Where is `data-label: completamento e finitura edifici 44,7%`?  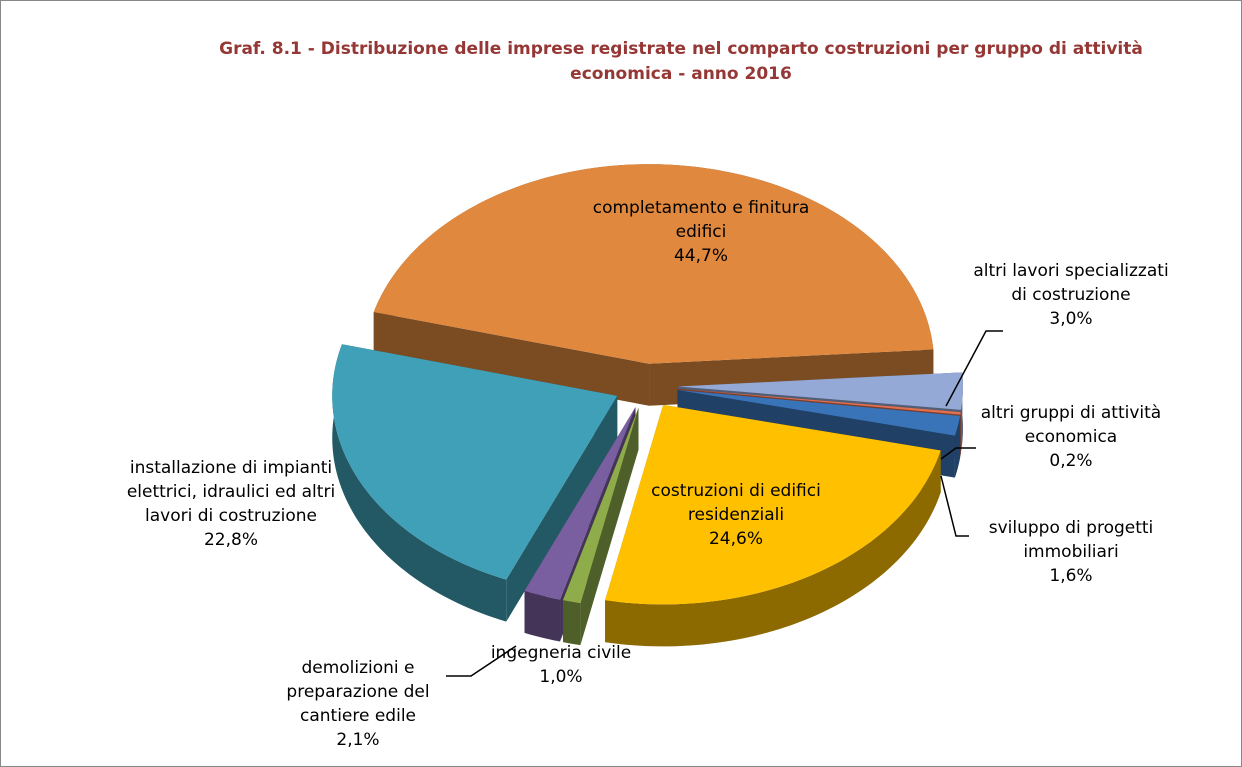 data-label: completamento e finitura edifici 44,7% is located at coordinates (701, 232).